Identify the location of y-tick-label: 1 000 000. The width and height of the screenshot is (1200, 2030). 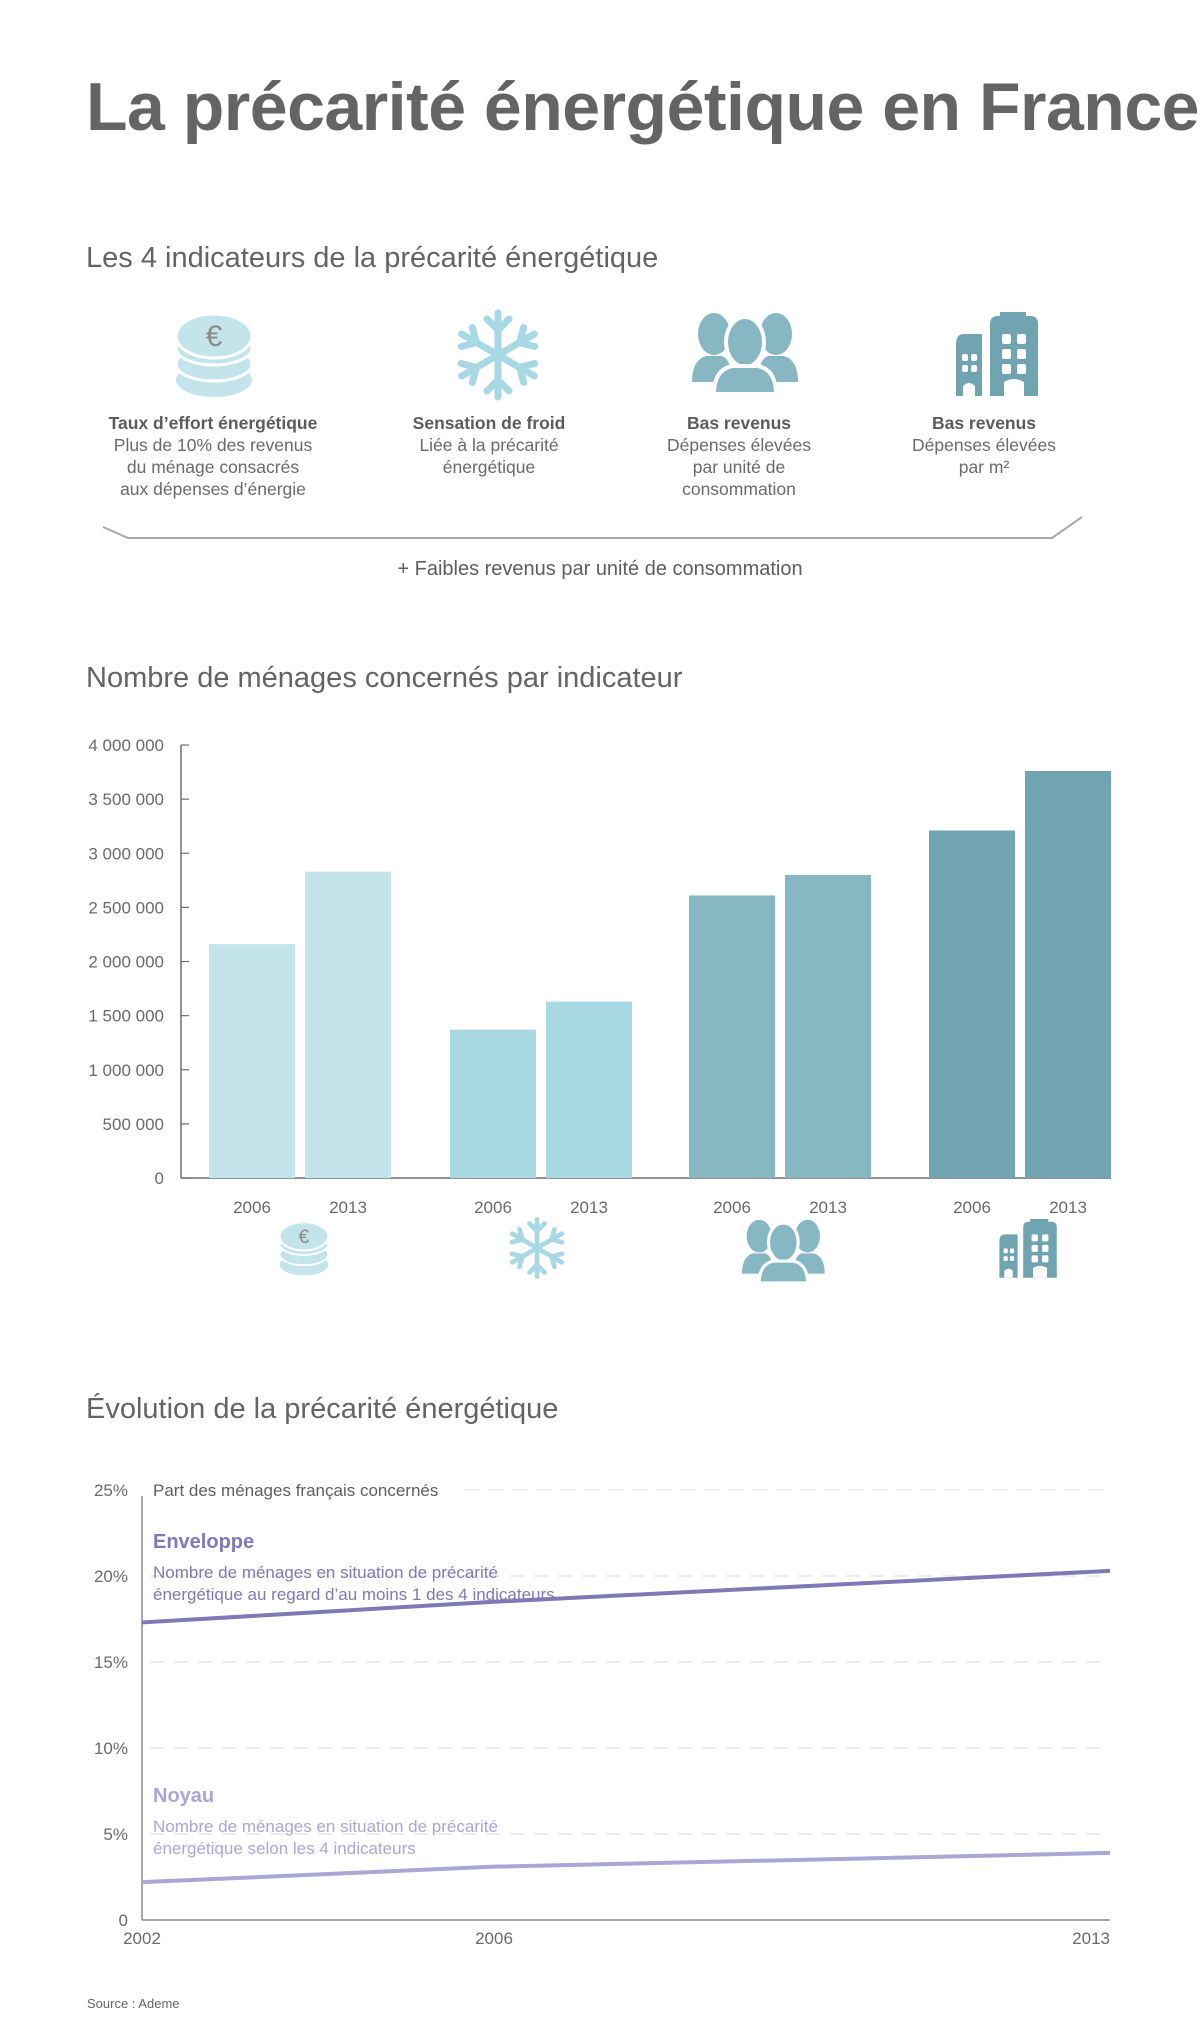
(126, 1070).